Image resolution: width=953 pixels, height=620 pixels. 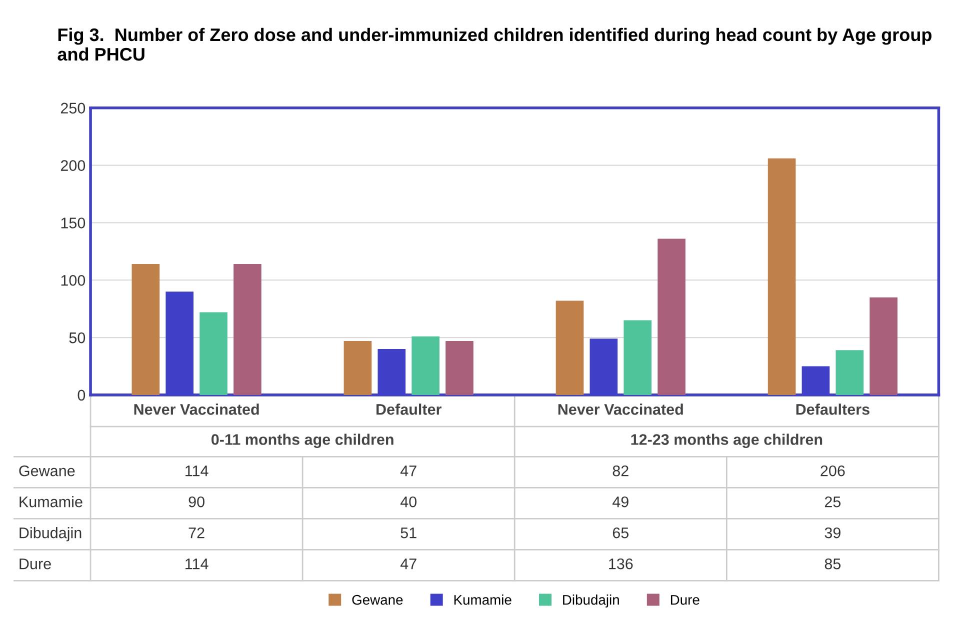 I want to click on data-label: 51, so click(x=408, y=533).